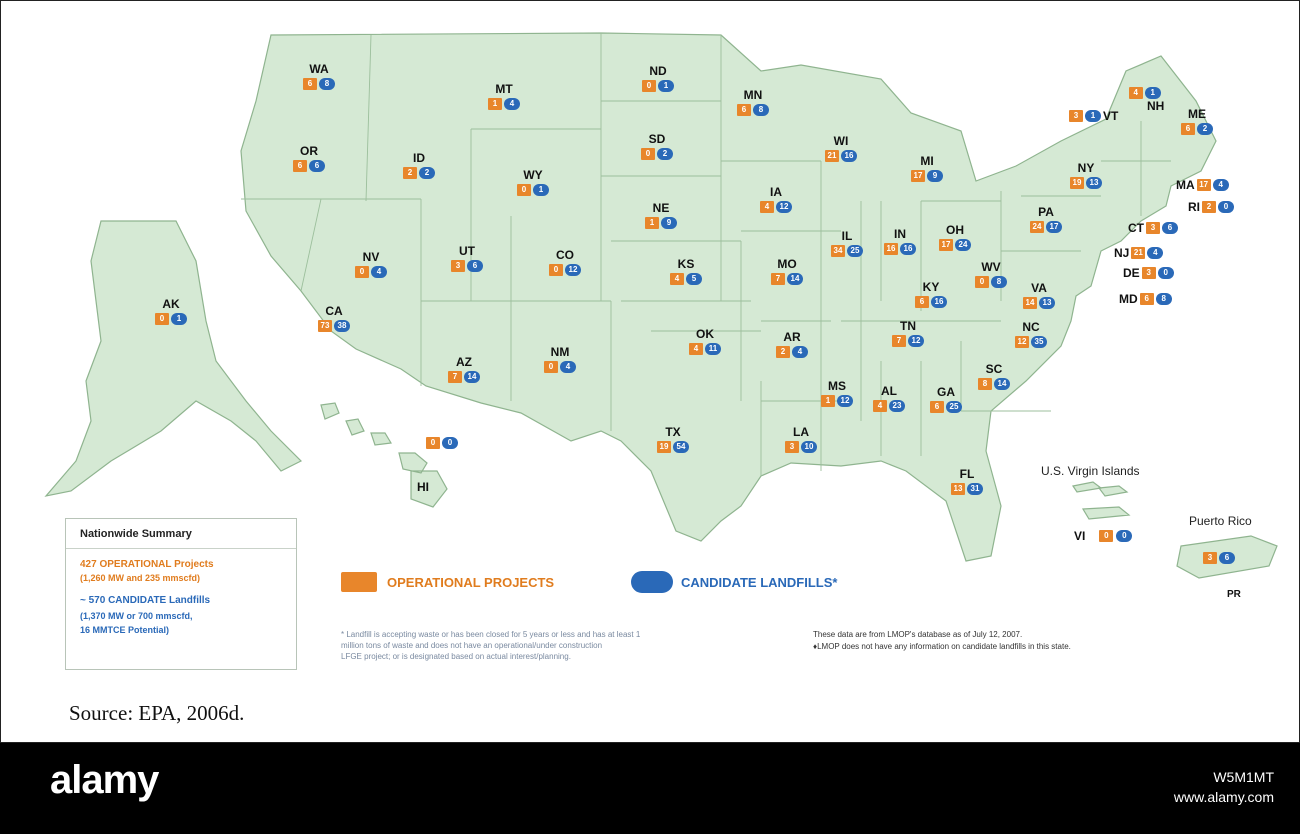  What do you see at coordinates (1144, 99) in the screenshot?
I see `state-label-nh: 4 1 NH` at bounding box center [1144, 99].